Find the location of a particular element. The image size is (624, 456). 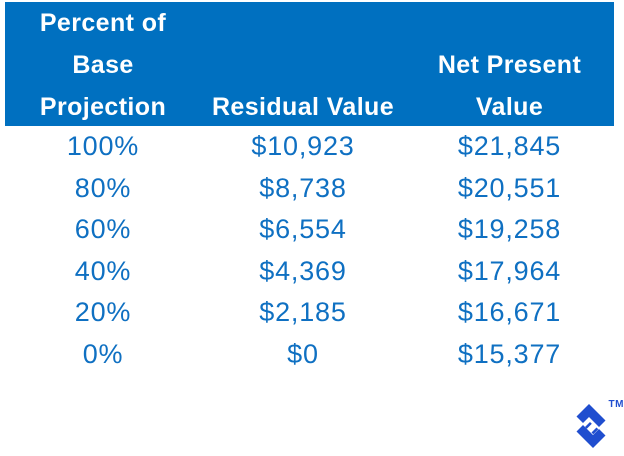

cell-npv: $15,377 is located at coordinates (509, 353).